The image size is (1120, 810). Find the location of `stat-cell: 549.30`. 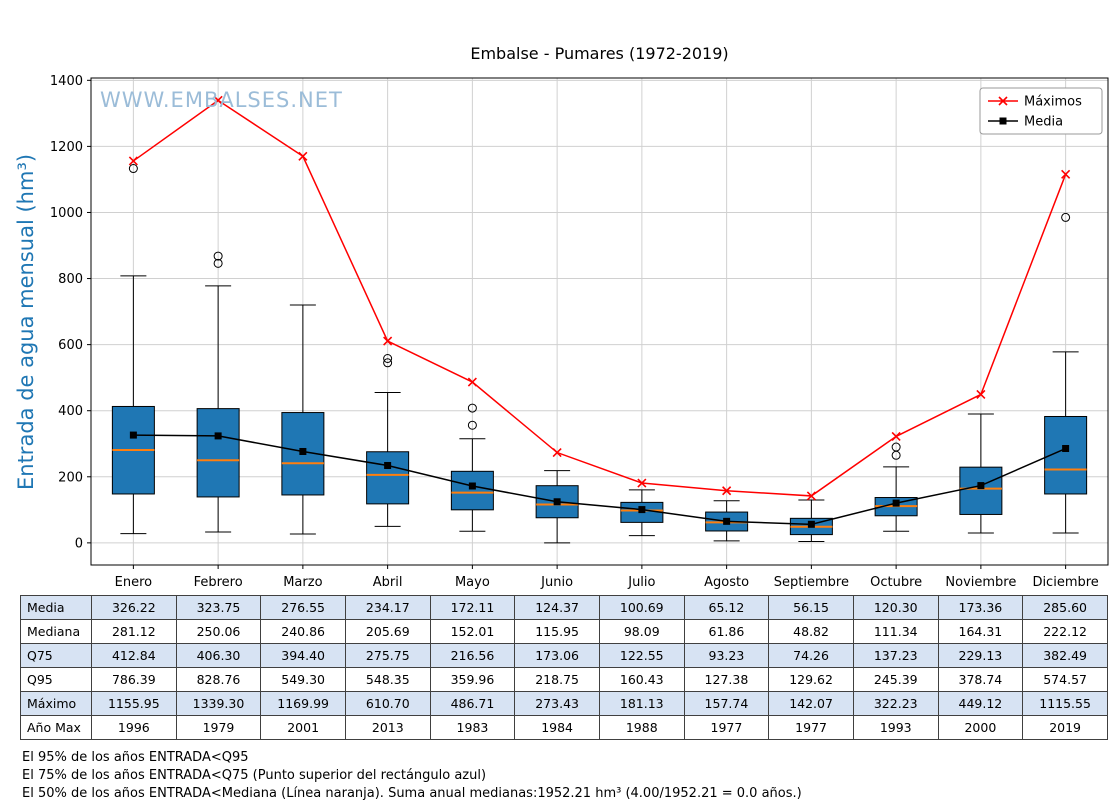

stat-cell: 549.30 is located at coordinates (303, 679).